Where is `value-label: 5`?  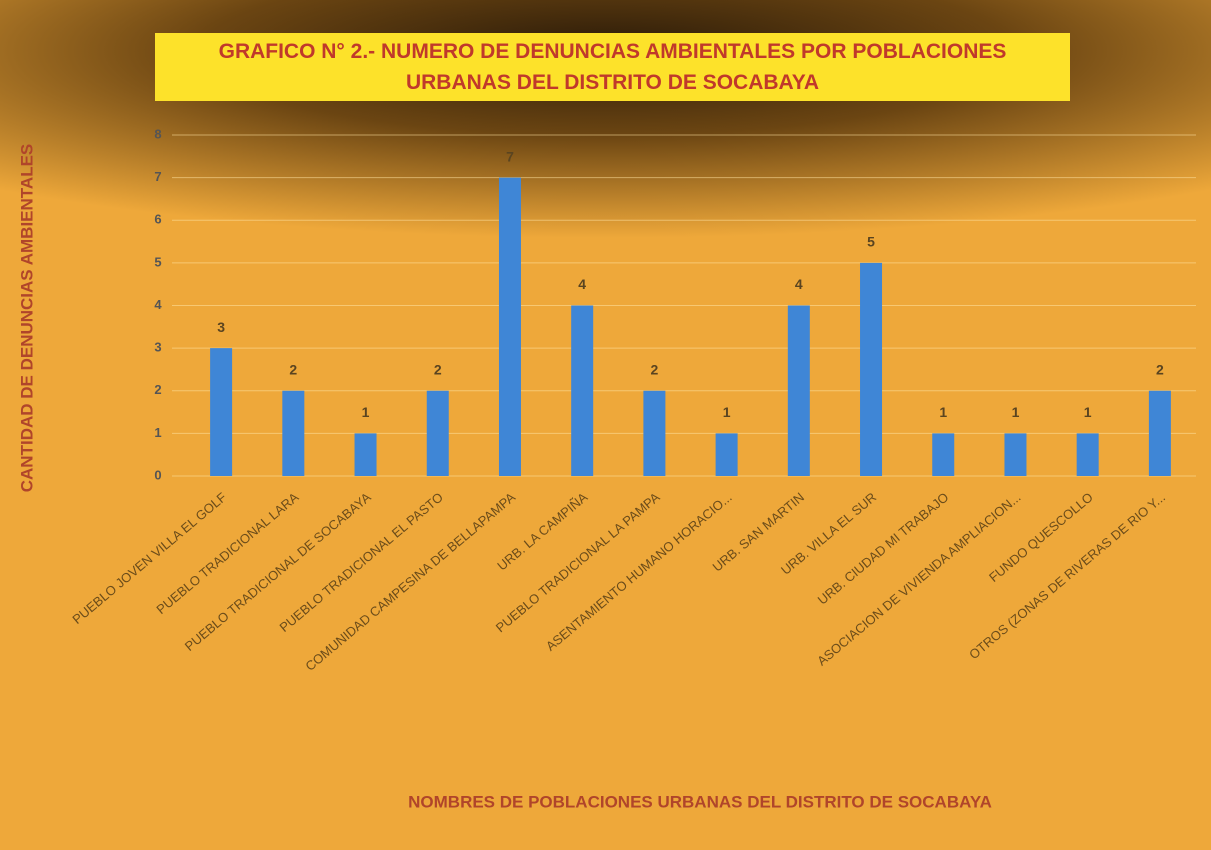 value-label: 5 is located at coordinates (871, 242).